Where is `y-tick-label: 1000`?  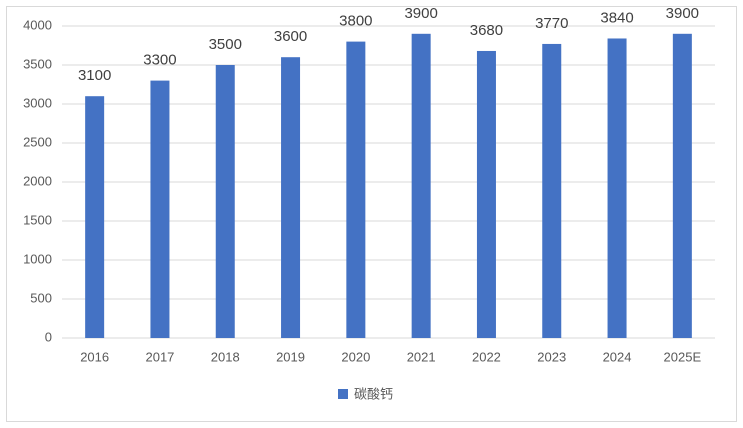
y-tick-label: 1000 is located at coordinates (37, 258).